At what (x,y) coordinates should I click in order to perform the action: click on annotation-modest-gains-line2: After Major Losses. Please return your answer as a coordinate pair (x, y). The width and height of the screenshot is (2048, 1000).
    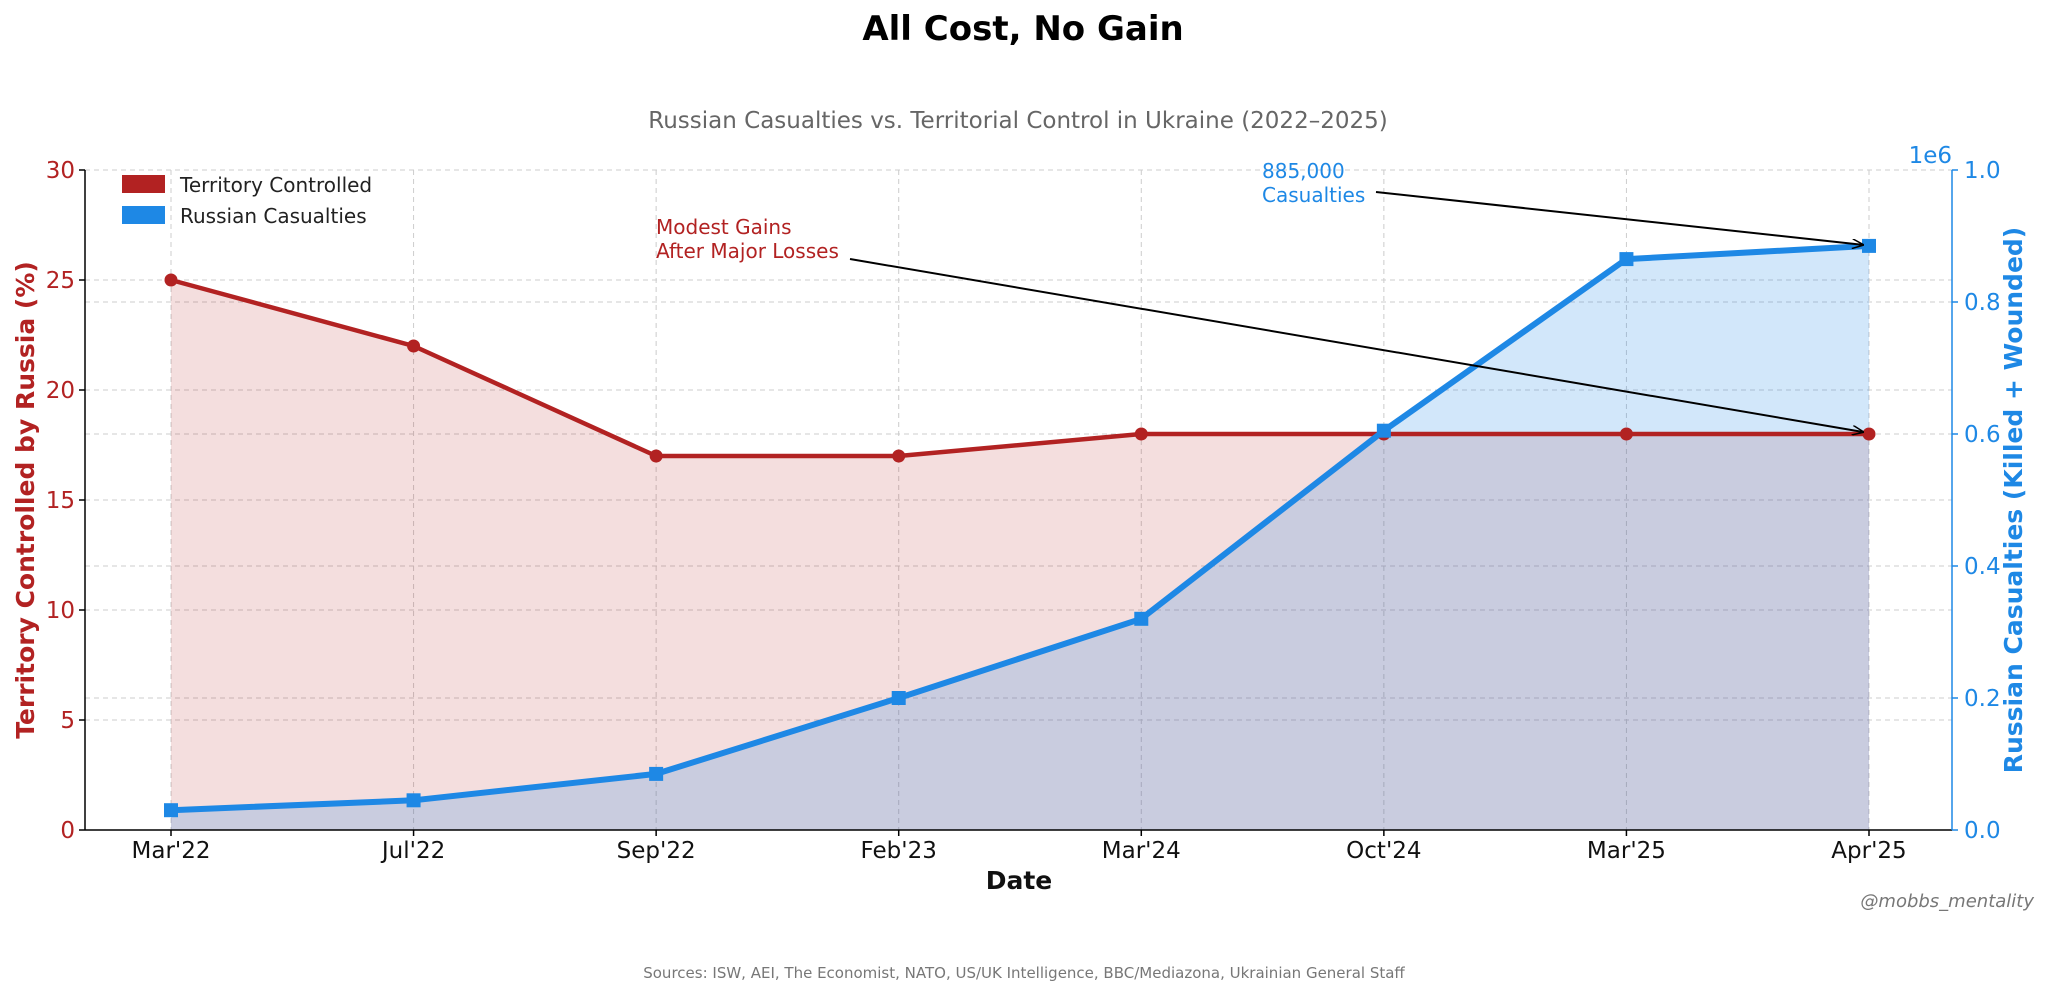
    Looking at the image, I should click on (747, 251).